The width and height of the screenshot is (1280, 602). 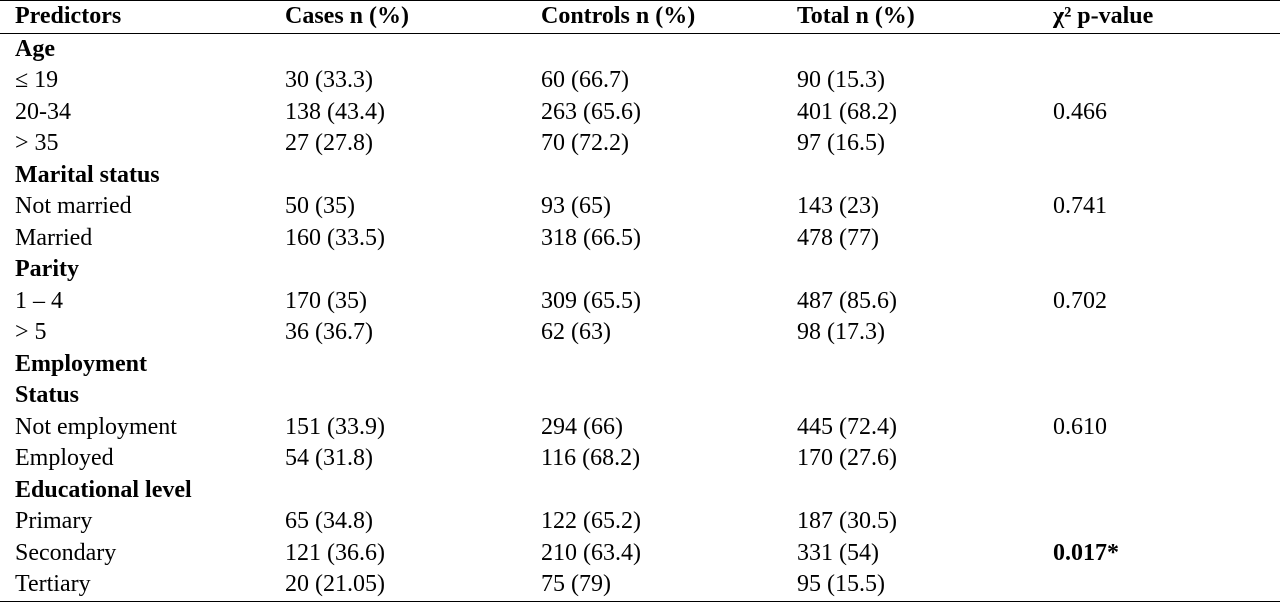 I want to click on row-label: Tertiary, so click(x=53, y=584).